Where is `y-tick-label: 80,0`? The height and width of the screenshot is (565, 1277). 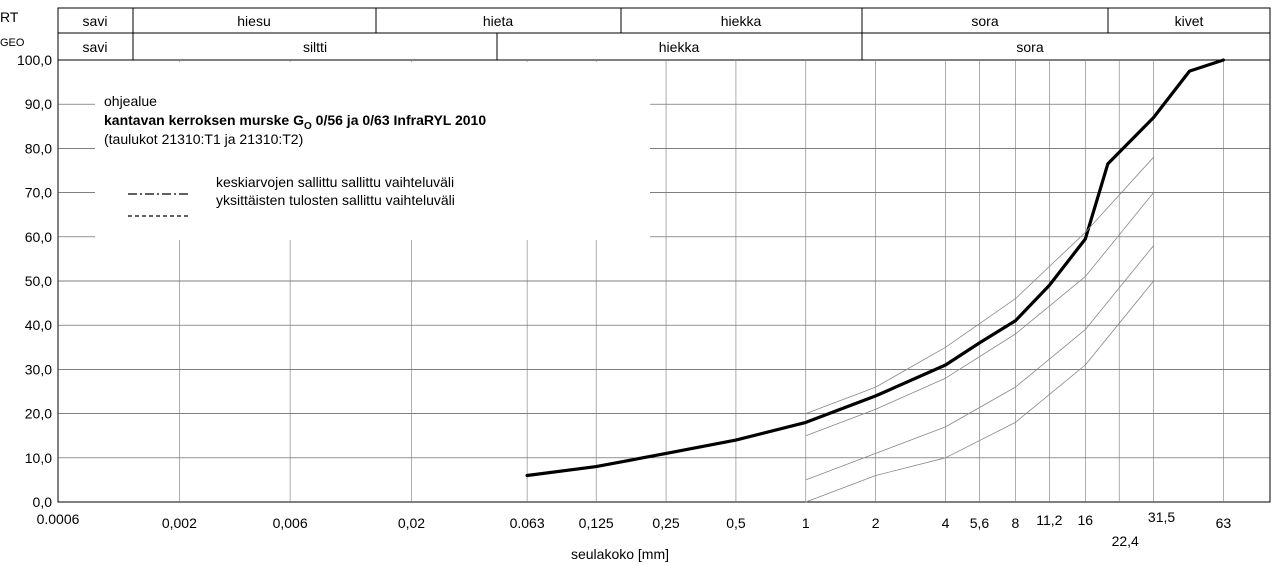 y-tick-label: 80,0 is located at coordinates (38, 148).